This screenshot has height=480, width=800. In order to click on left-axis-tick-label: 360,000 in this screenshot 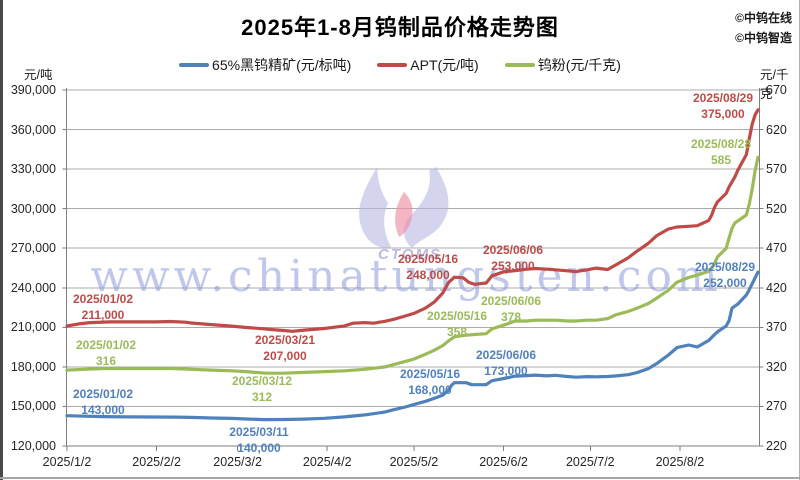, I will do `click(33, 129)`.